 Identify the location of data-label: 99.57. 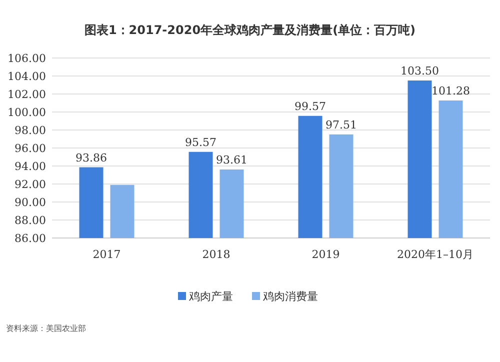
(310, 106).